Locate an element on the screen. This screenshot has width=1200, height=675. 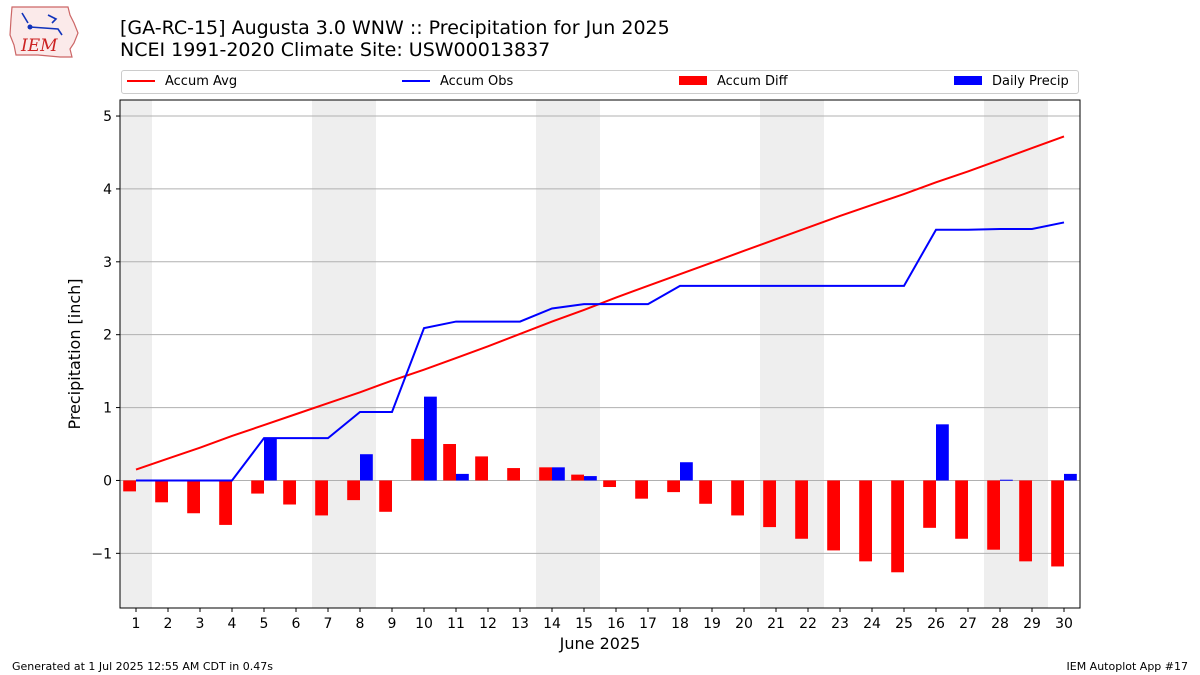
y-tick-label: 5 is located at coordinates (107, 117).